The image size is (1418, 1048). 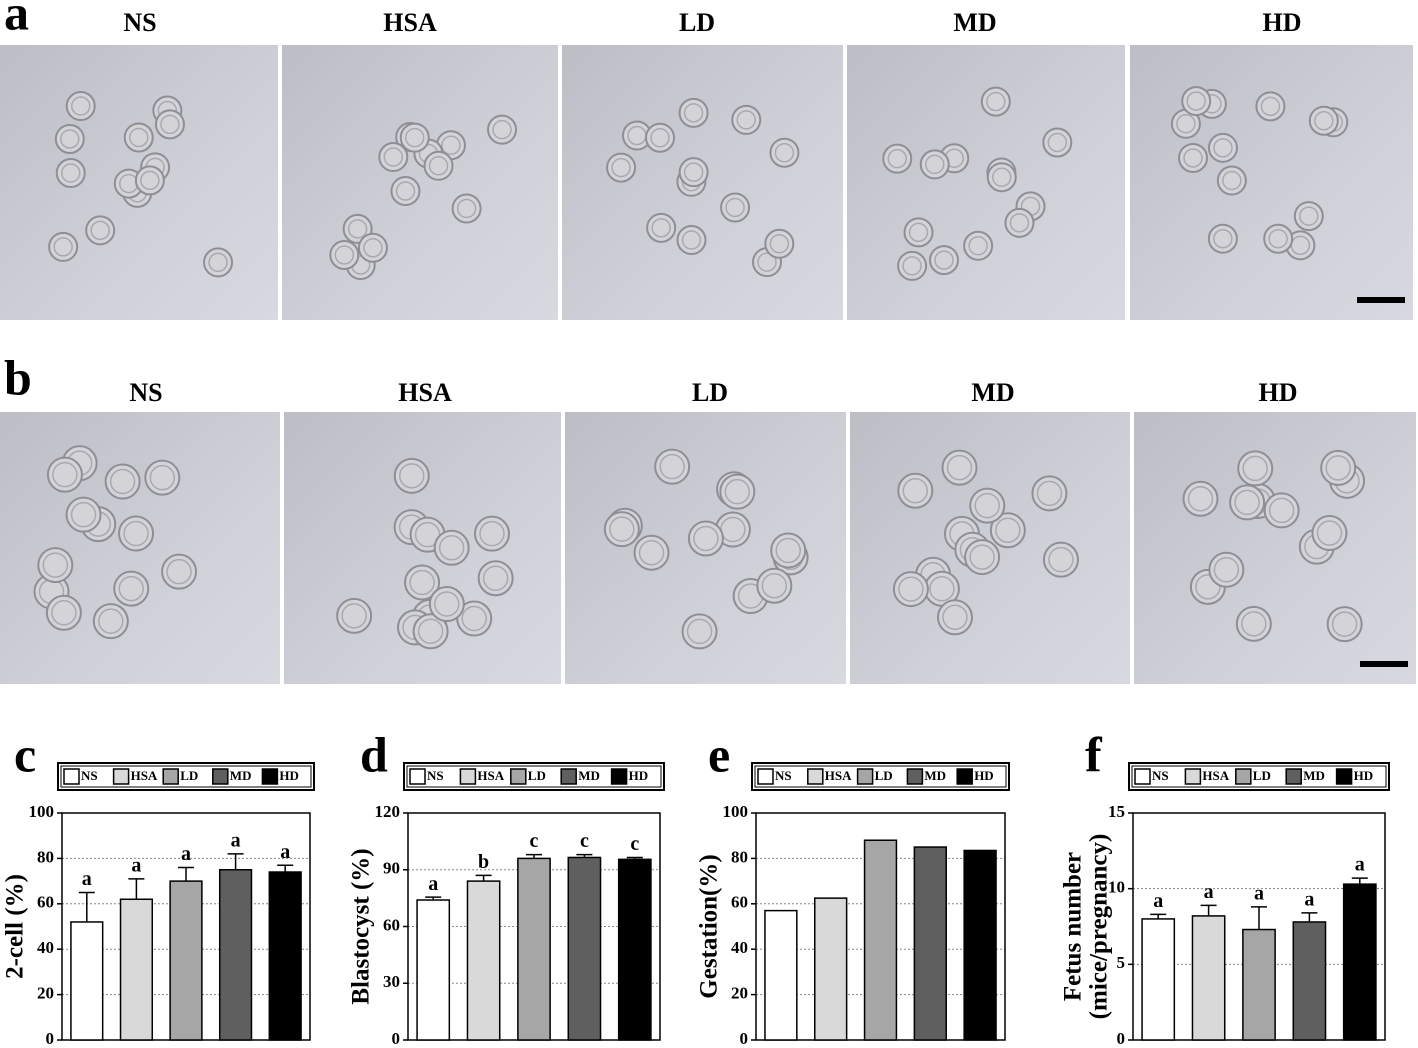 What do you see at coordinates (719, 754) in the screenshot?
I see `panel-label: e` at bounding box center [719, 754].